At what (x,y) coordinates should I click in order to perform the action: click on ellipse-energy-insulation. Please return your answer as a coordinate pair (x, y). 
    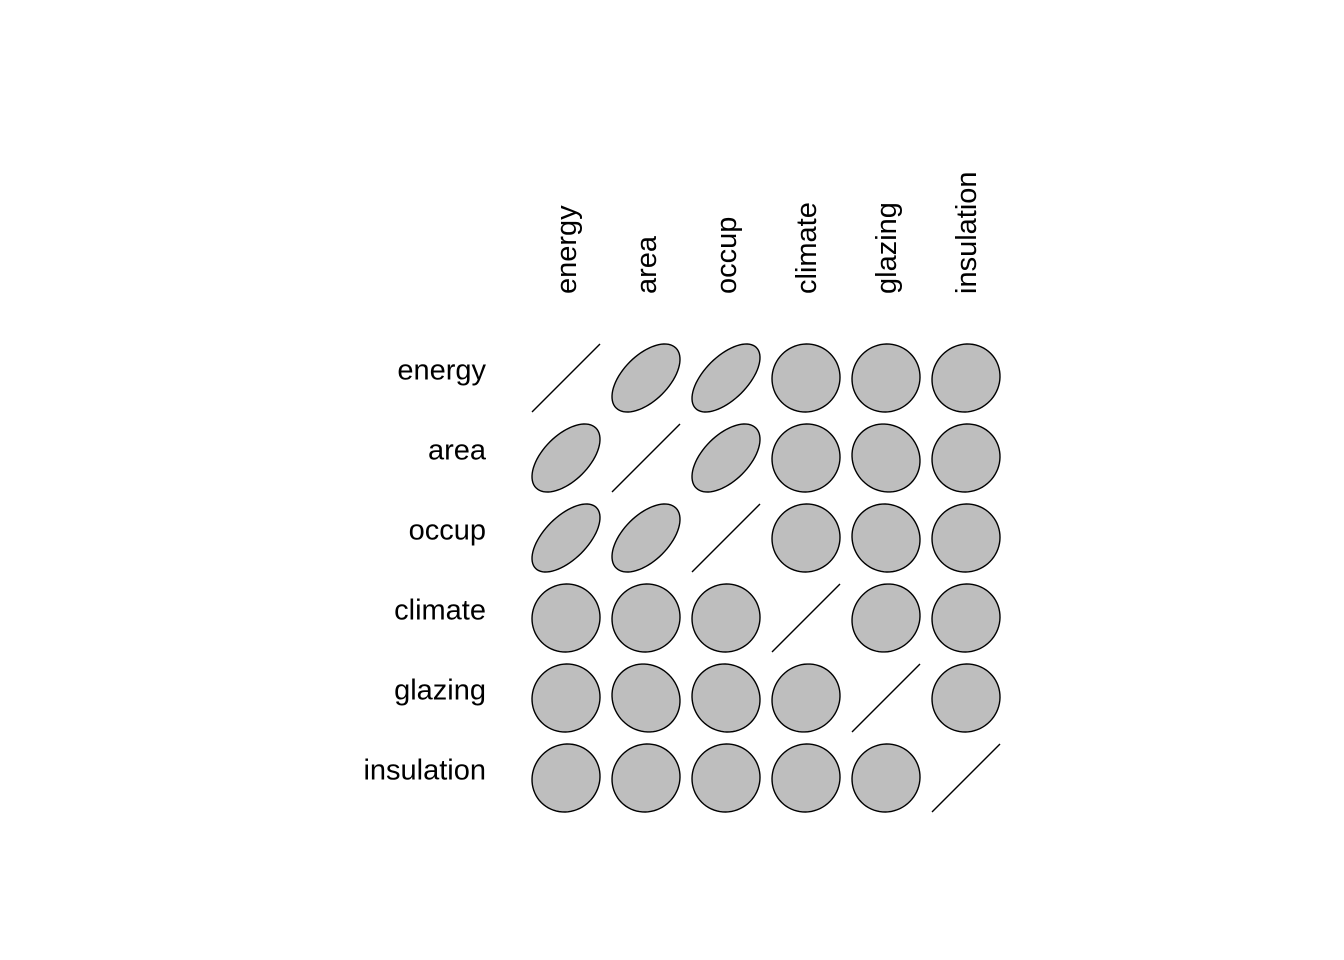
    Looking at the image, I should click on (966, 378).